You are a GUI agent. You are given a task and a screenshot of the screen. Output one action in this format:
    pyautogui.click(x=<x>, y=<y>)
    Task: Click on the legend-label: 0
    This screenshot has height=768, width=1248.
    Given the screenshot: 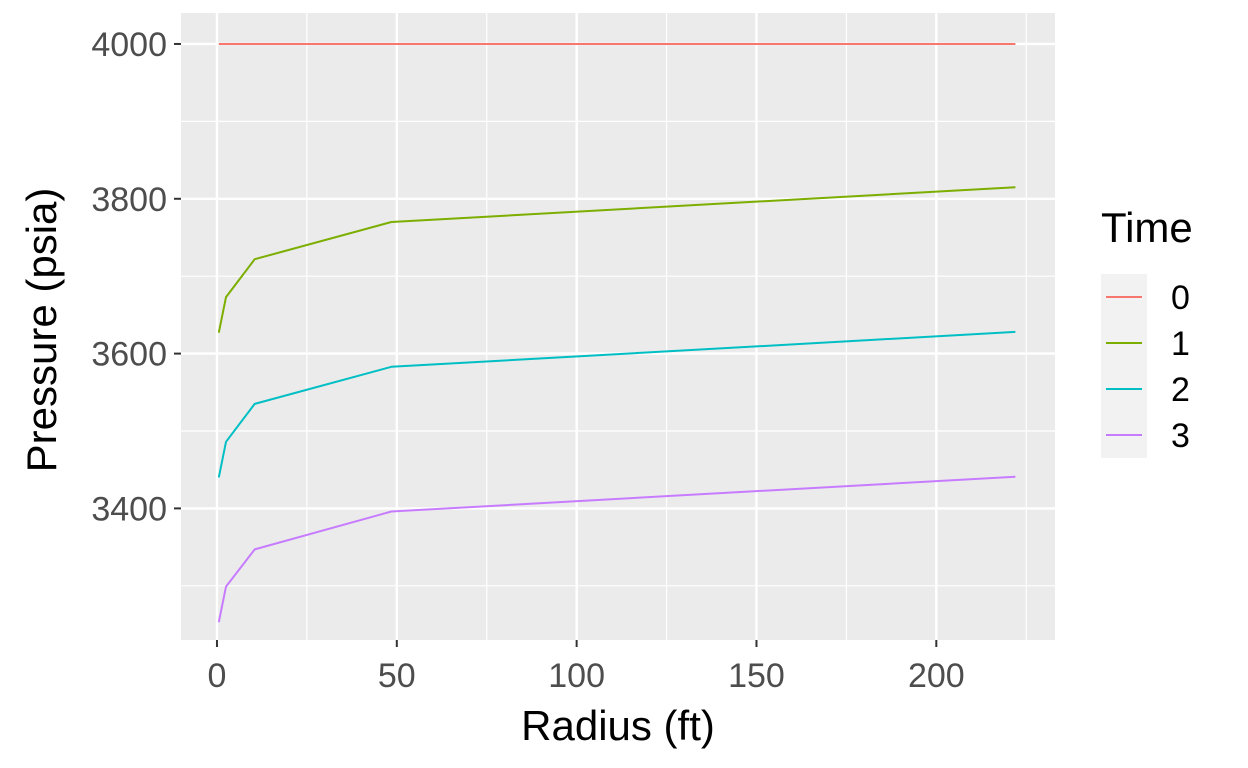 What is the action you would take?
    pyautogui.click(x=1180, y=298)
    